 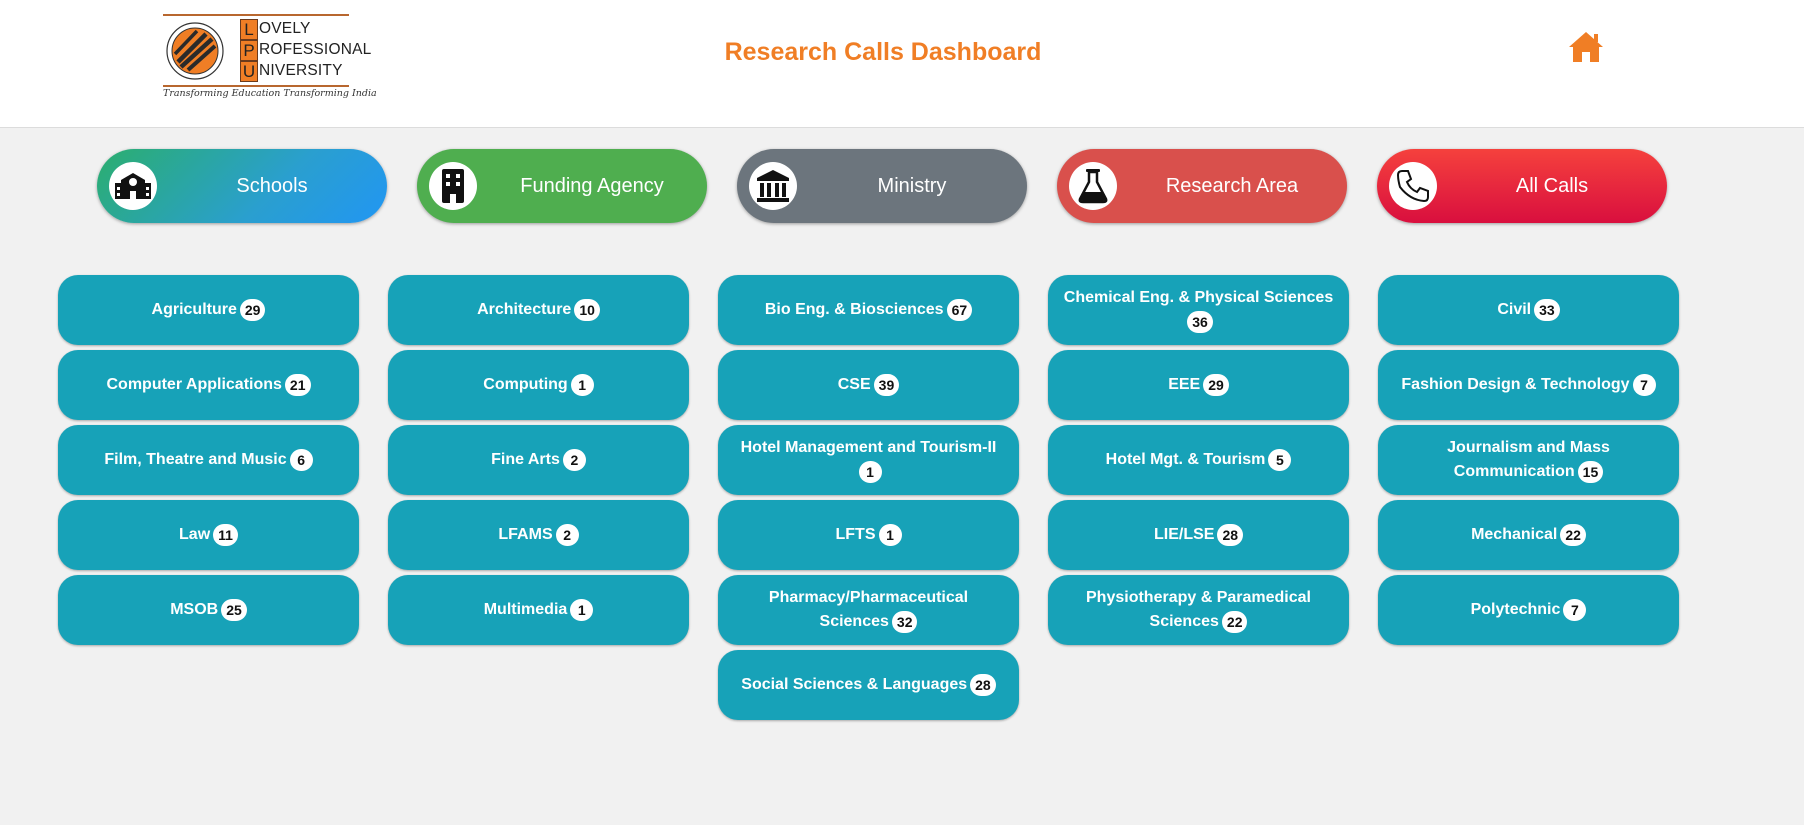 I want to click on school-button: LIE/LSE 28, so click(x=1198, y=535).